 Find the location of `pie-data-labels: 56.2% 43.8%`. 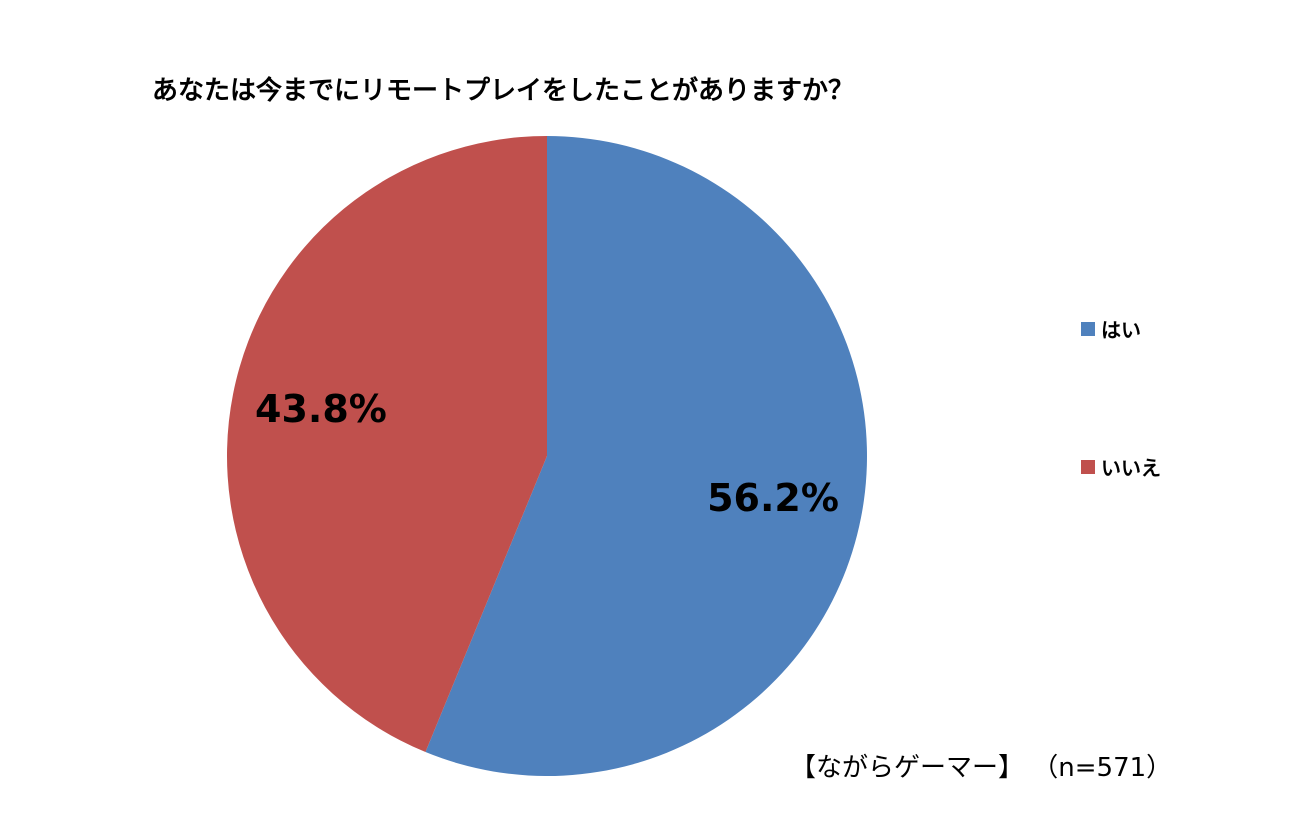

pie-data-labels: 56.2% 43.8% is located at coordinates (547, 453).